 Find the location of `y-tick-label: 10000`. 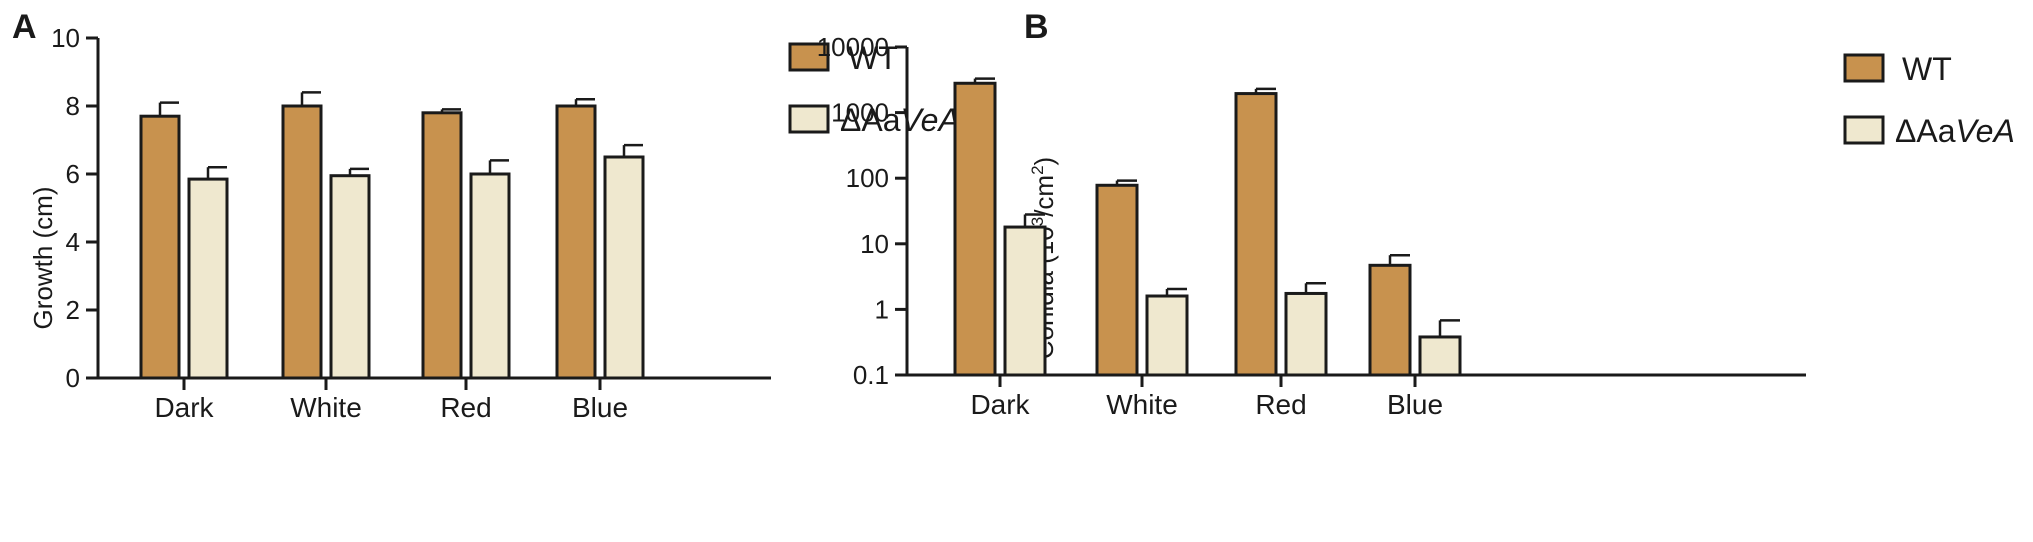

y-tick-label: 10000 is located at coordinates (853, 47).